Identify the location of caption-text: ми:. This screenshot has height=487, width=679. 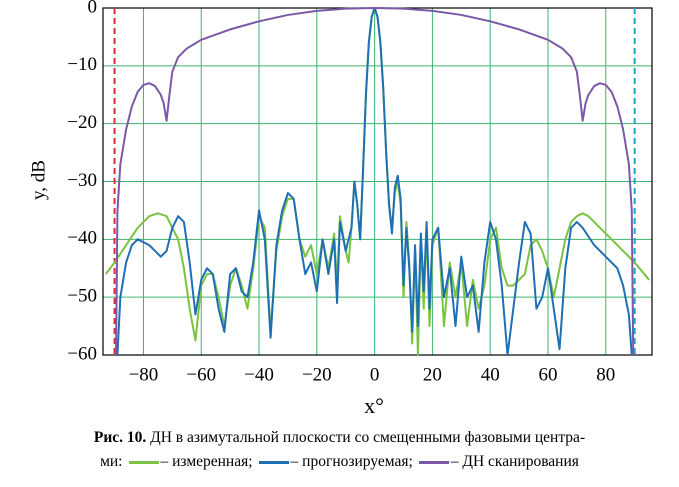
(111, 461).